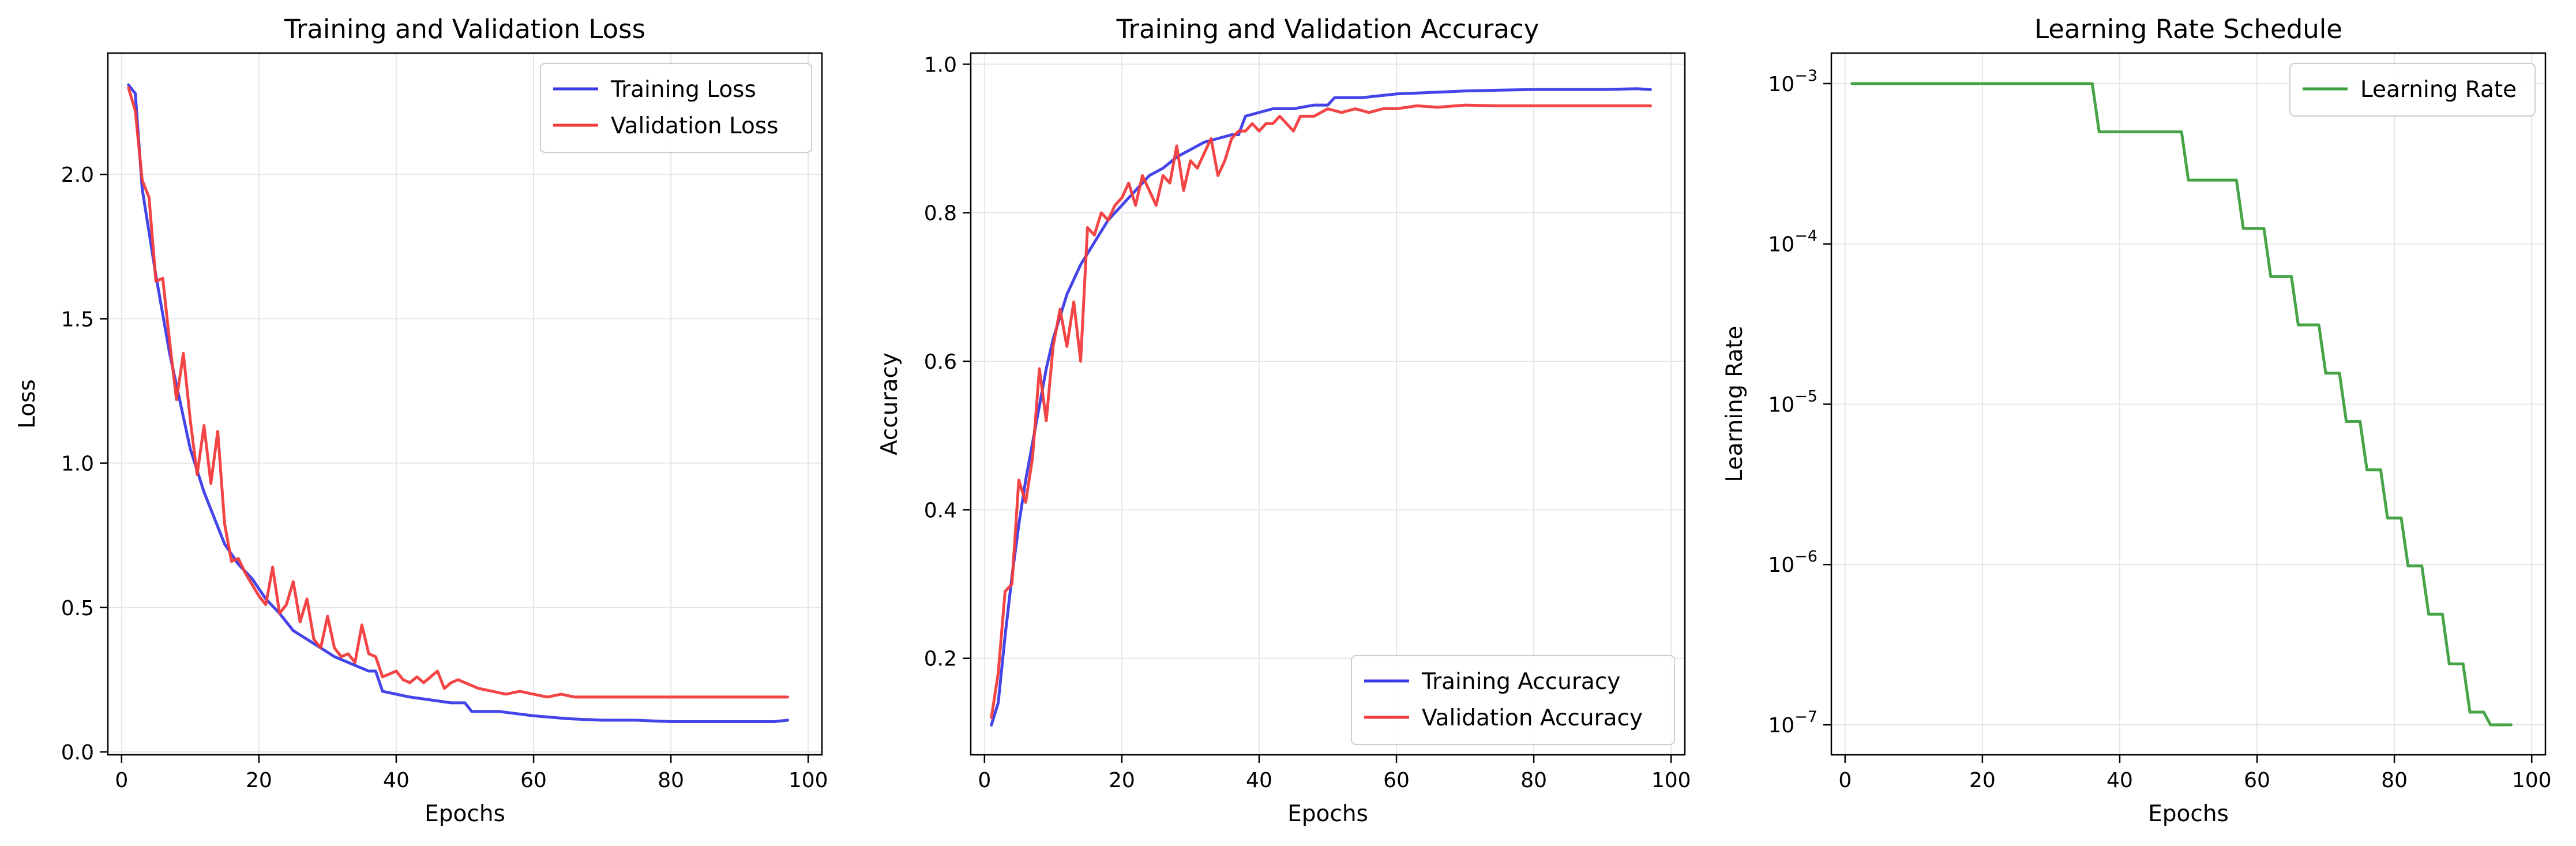 This screenshot has width=2576, height=846. I want to click on y-tick-label: 10⁻⁶, so click(1793, 562).